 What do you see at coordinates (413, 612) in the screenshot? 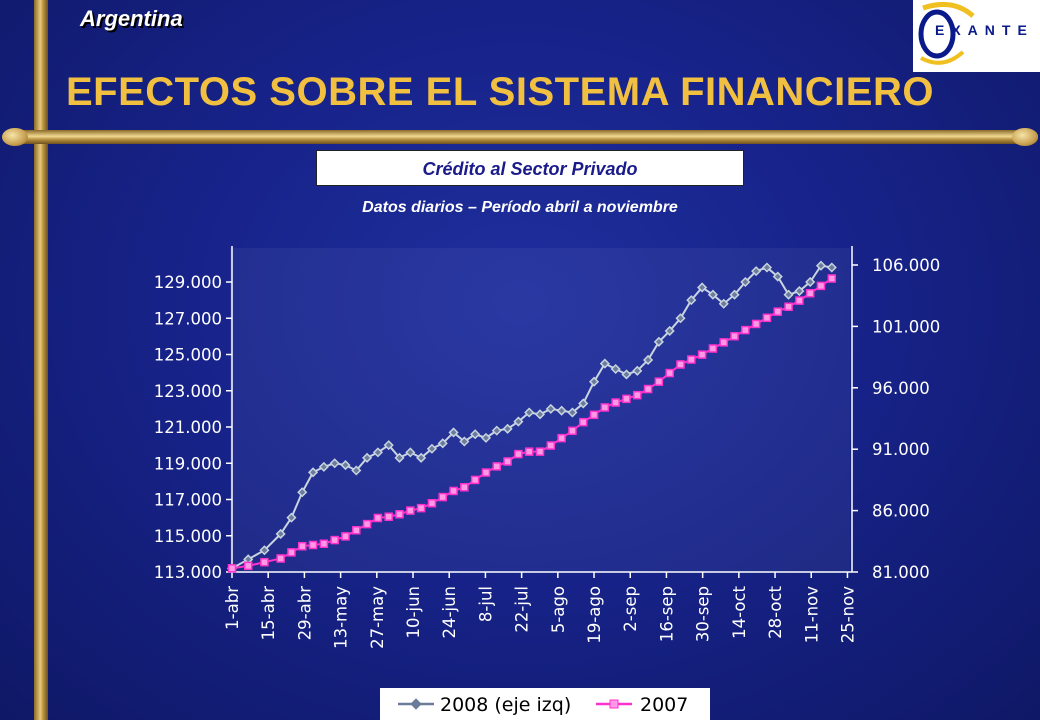
I see `x-tick-label: 10-jun` at bounding box center [413, 612].